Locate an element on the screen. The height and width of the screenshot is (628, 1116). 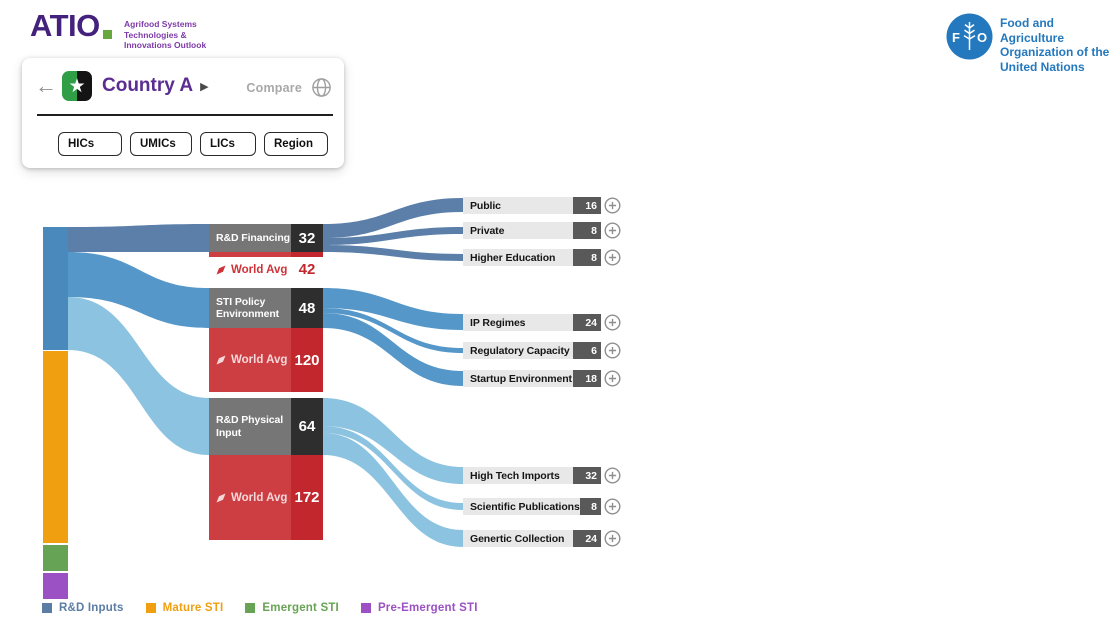
flow-policy-to-regulatory-capacity is located at coordinates (393, 330).